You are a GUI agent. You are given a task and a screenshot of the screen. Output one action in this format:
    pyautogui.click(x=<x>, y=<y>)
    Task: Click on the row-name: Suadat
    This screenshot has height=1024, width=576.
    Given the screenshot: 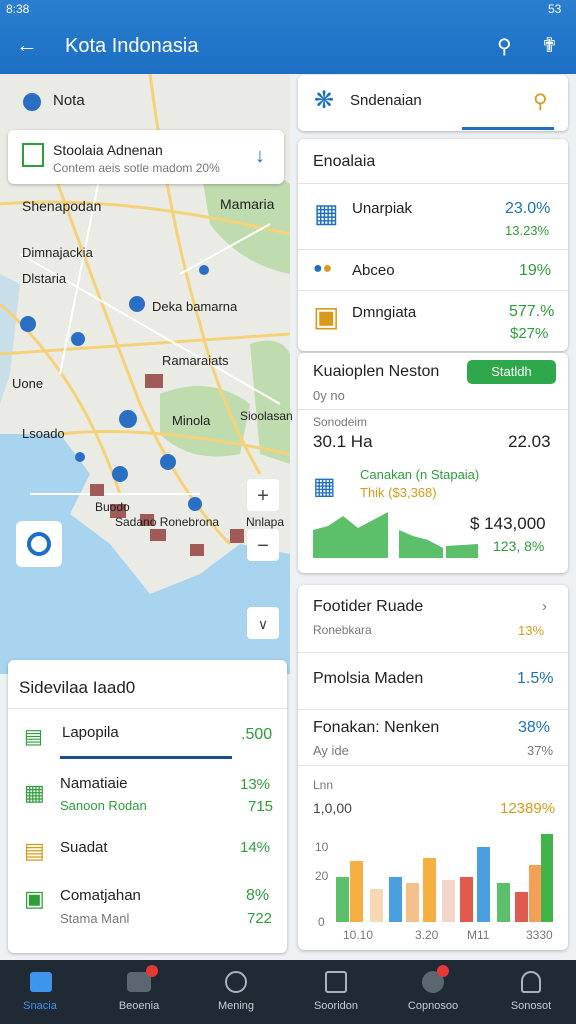 What is the action you would take?
    pyautogui.click(x=84, y=847)
    